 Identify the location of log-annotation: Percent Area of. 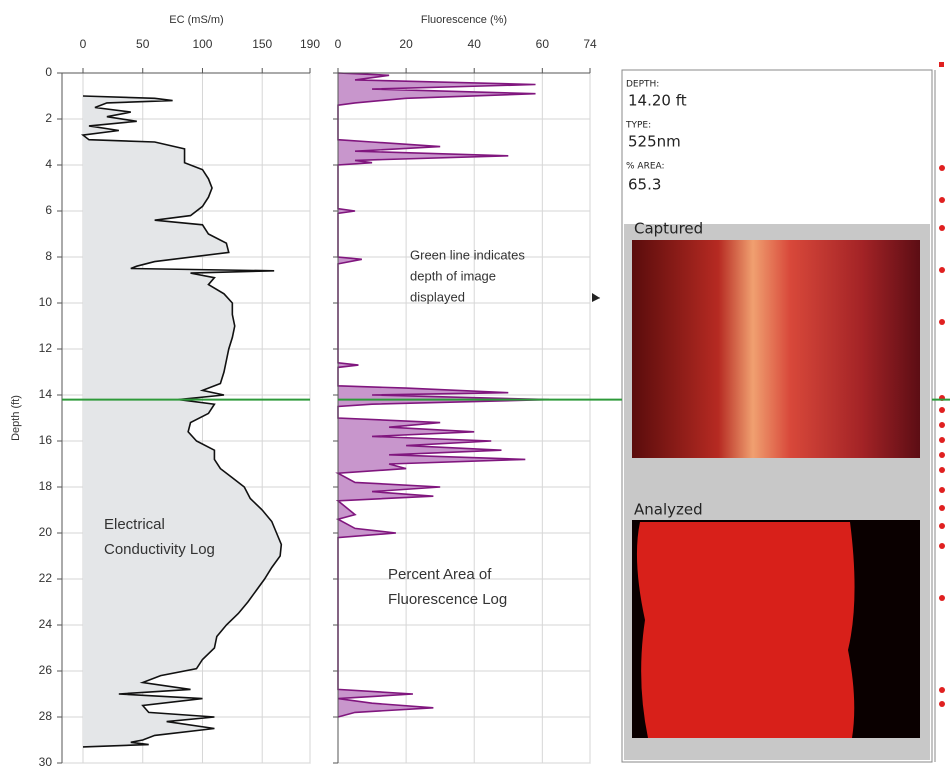
(440, 574).